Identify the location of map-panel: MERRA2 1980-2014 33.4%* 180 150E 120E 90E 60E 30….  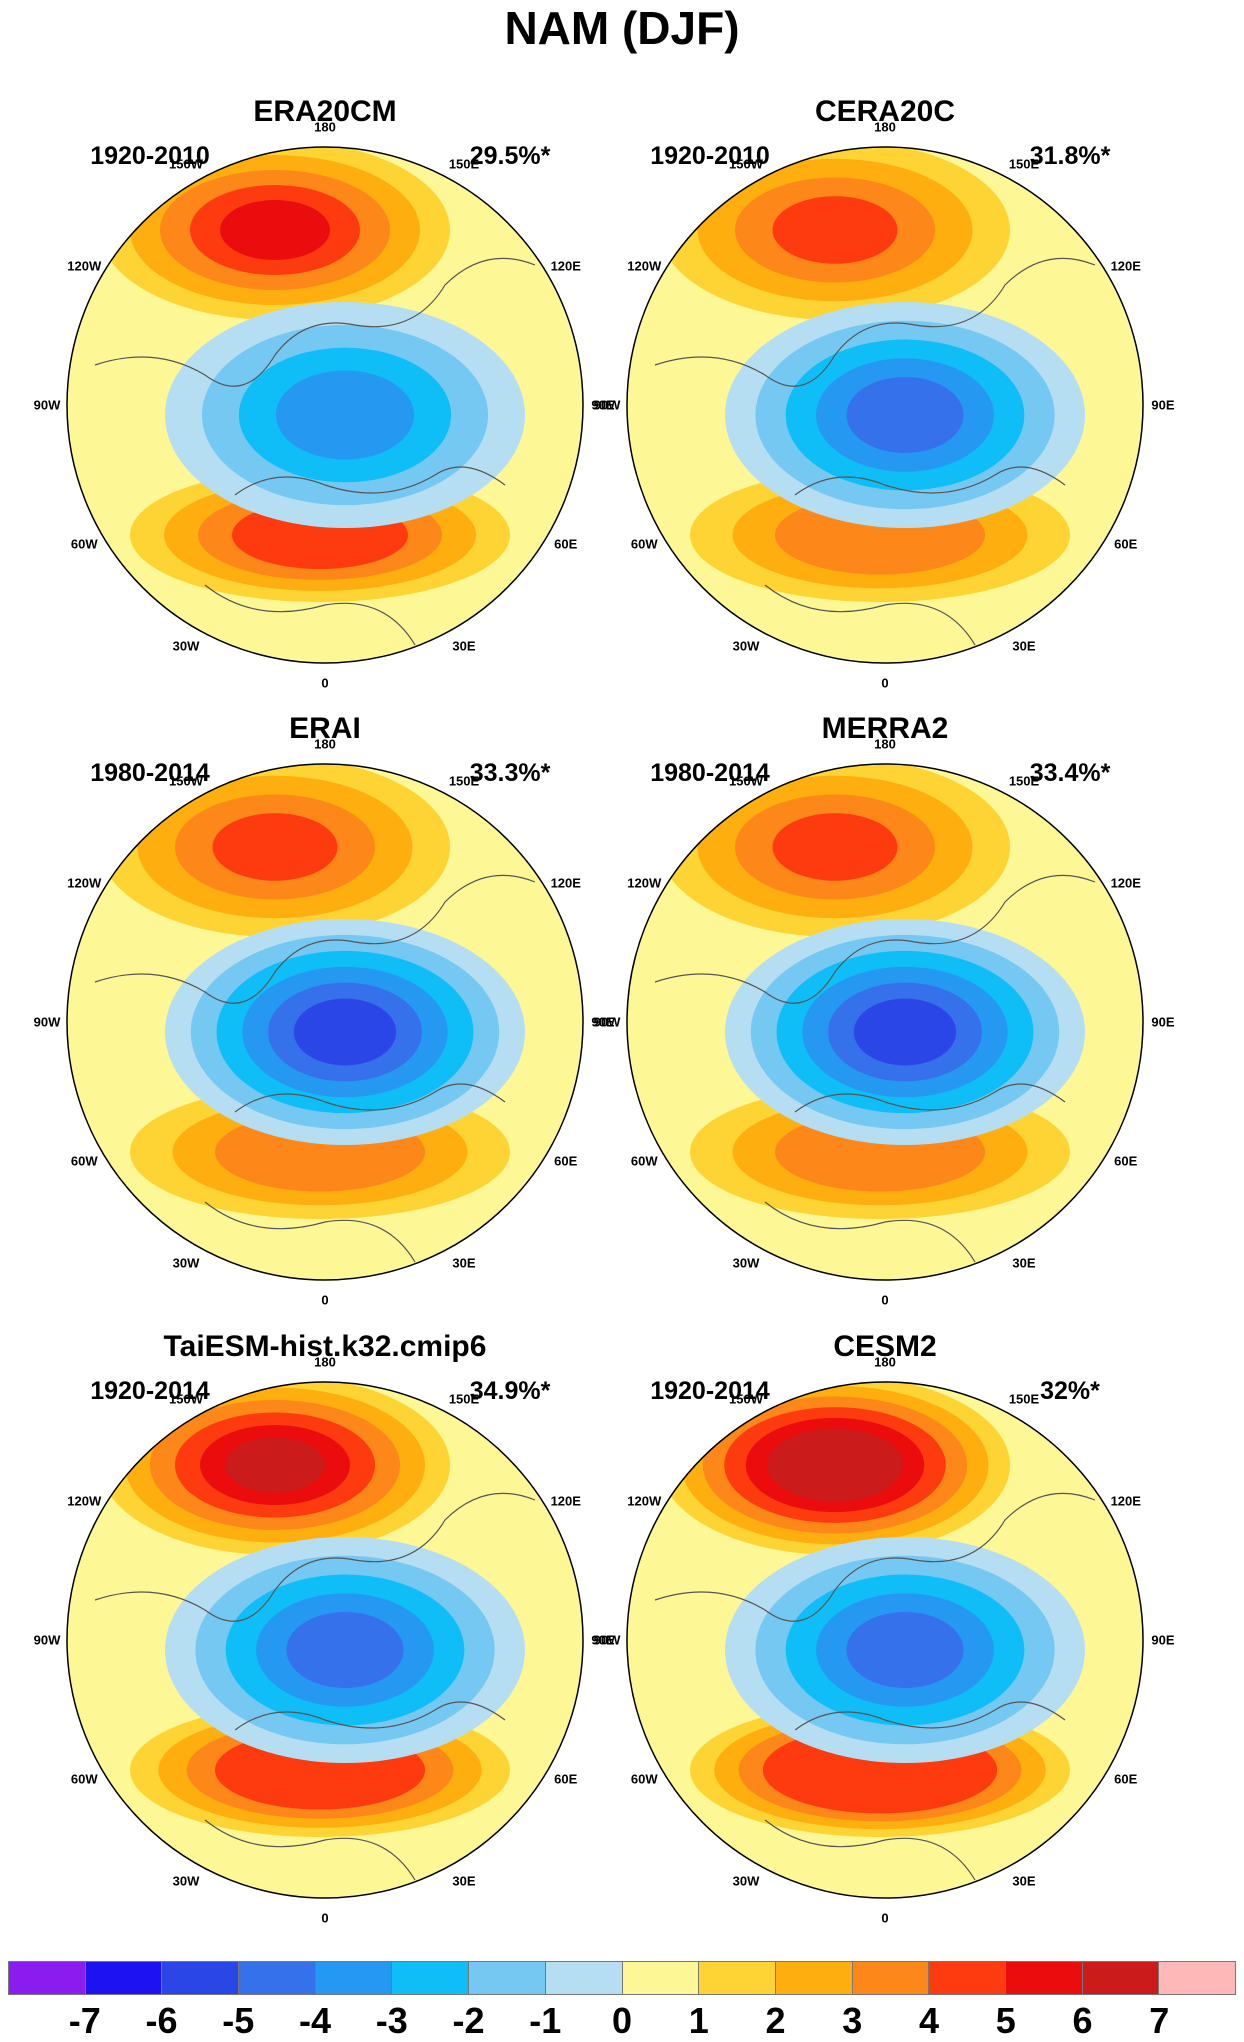
(899, 1022).